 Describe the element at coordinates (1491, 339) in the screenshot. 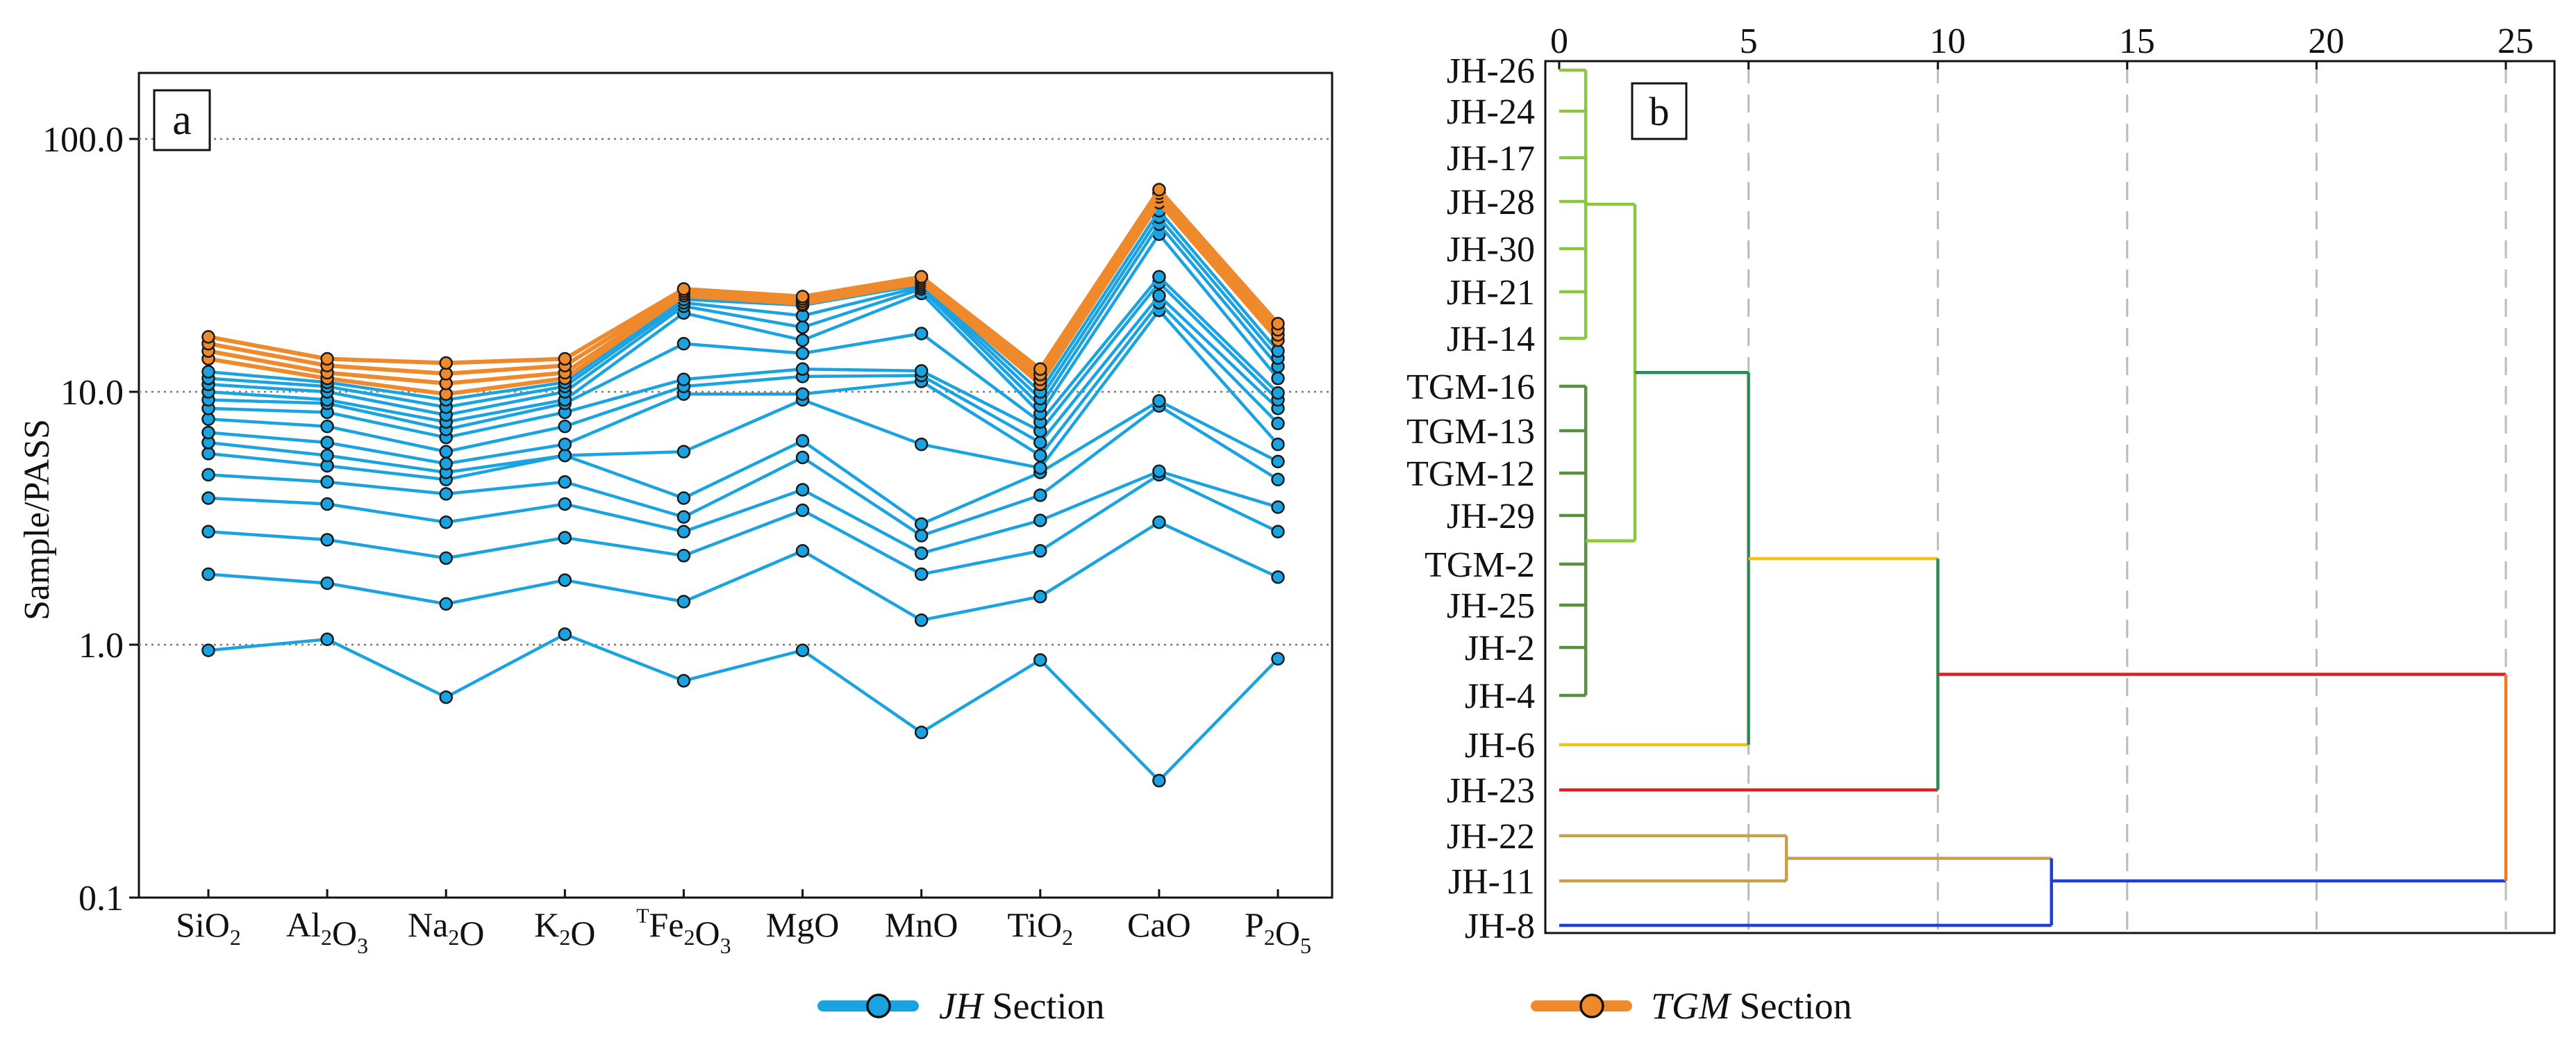

I see `dendrogram-leaf-label: JH-14` at that location.